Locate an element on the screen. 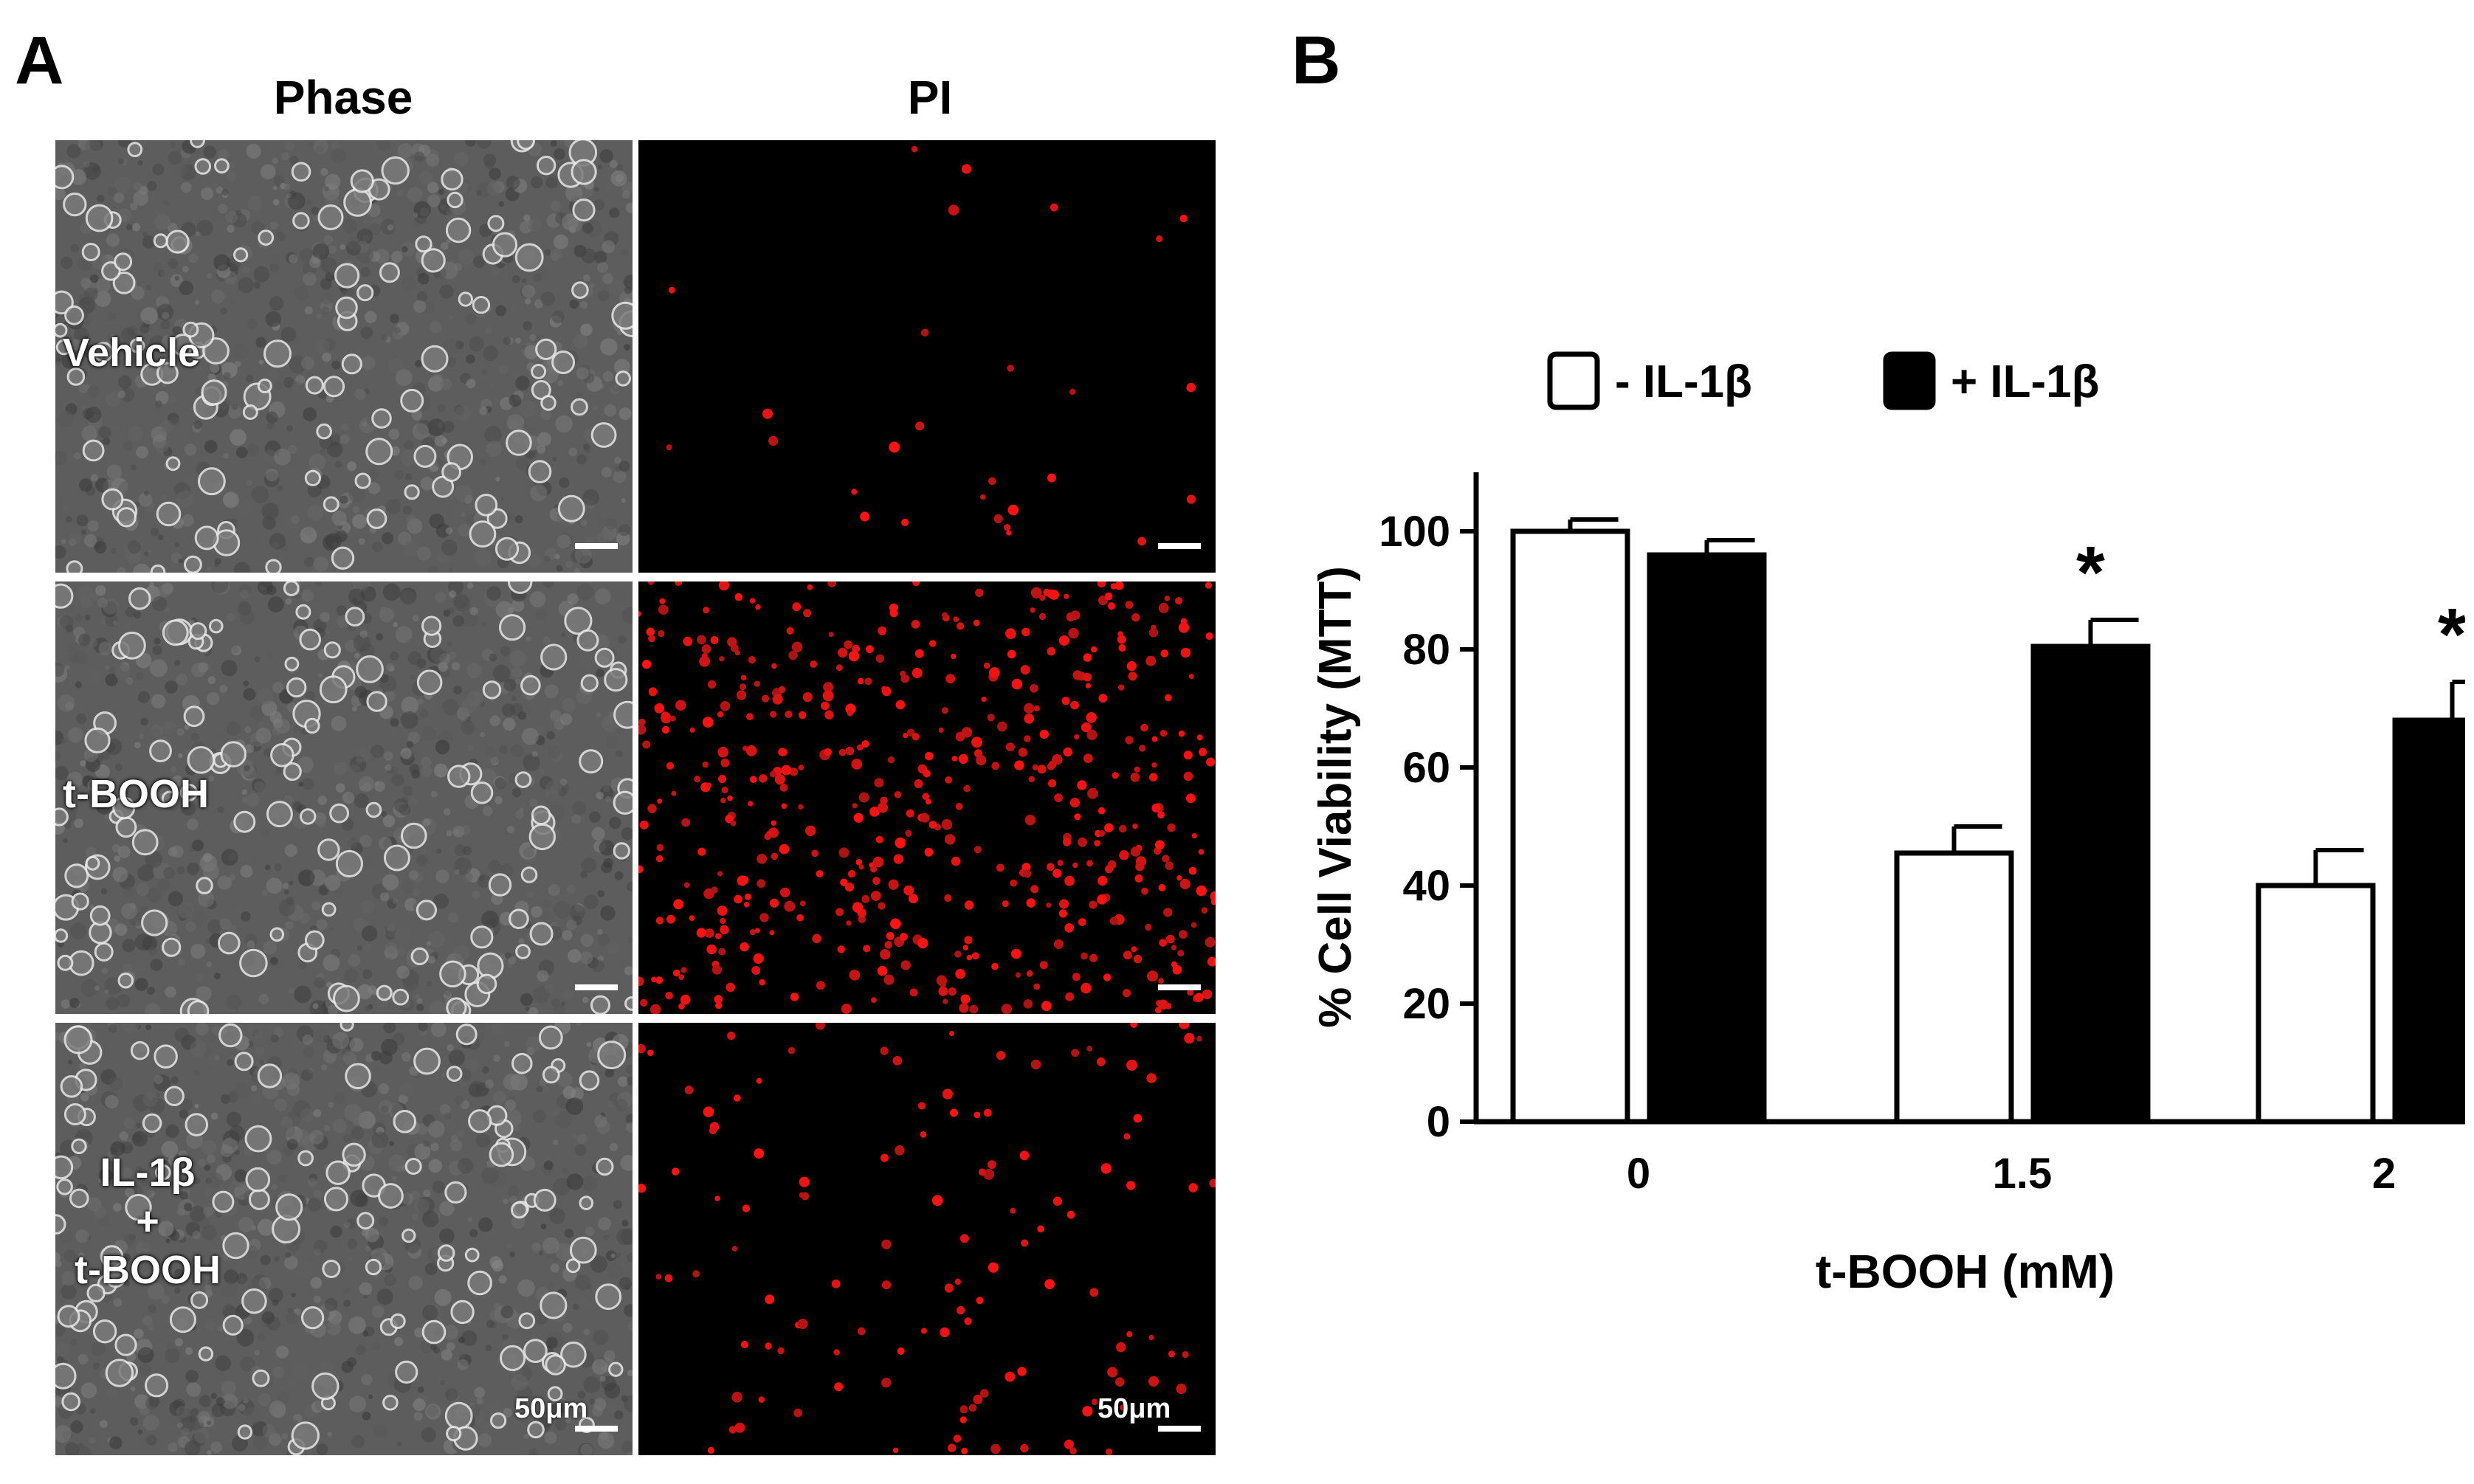  y-axis-label: % Cell Viability (MTT) is located at coordinates (1335, 797).